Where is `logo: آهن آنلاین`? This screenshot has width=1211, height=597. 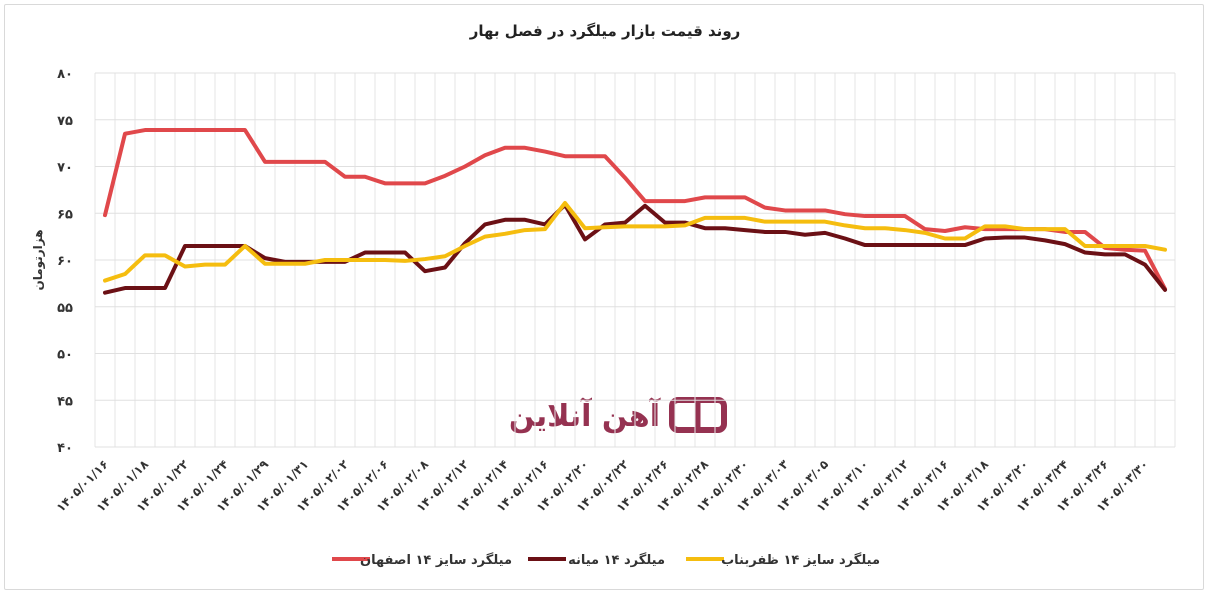 logo: آهن آنلاین is located at coordinates (618, 415).